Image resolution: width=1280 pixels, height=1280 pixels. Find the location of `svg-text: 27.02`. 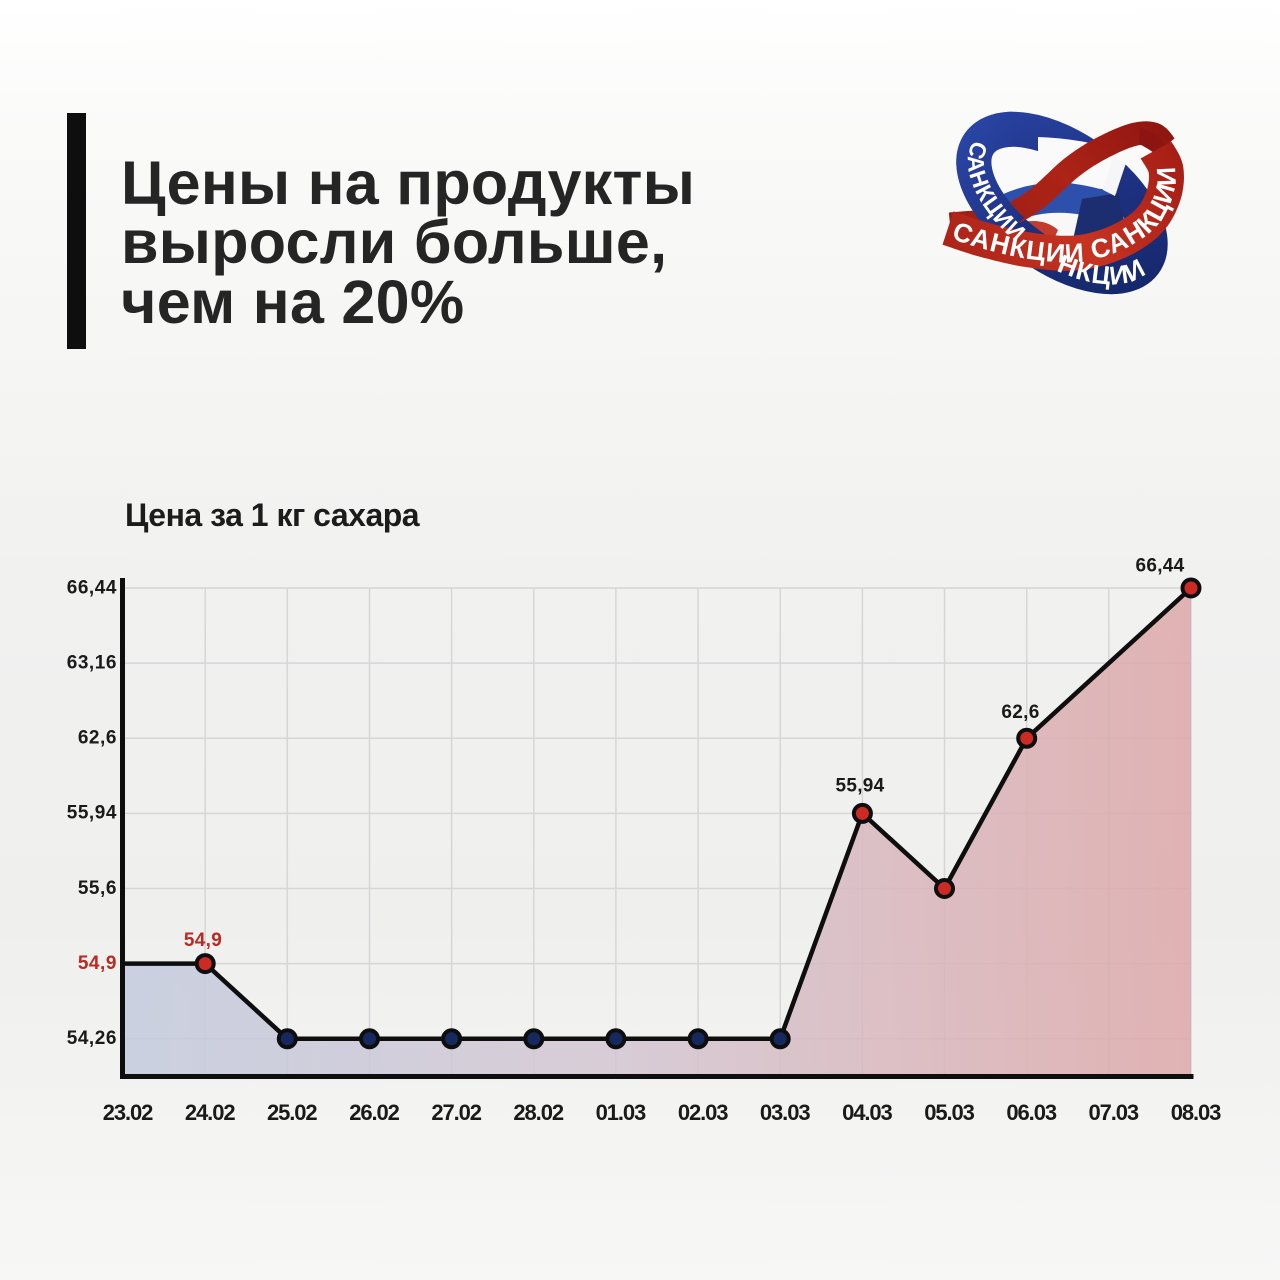

svg-text: 27.02 is located at coordinates (456, 1112).